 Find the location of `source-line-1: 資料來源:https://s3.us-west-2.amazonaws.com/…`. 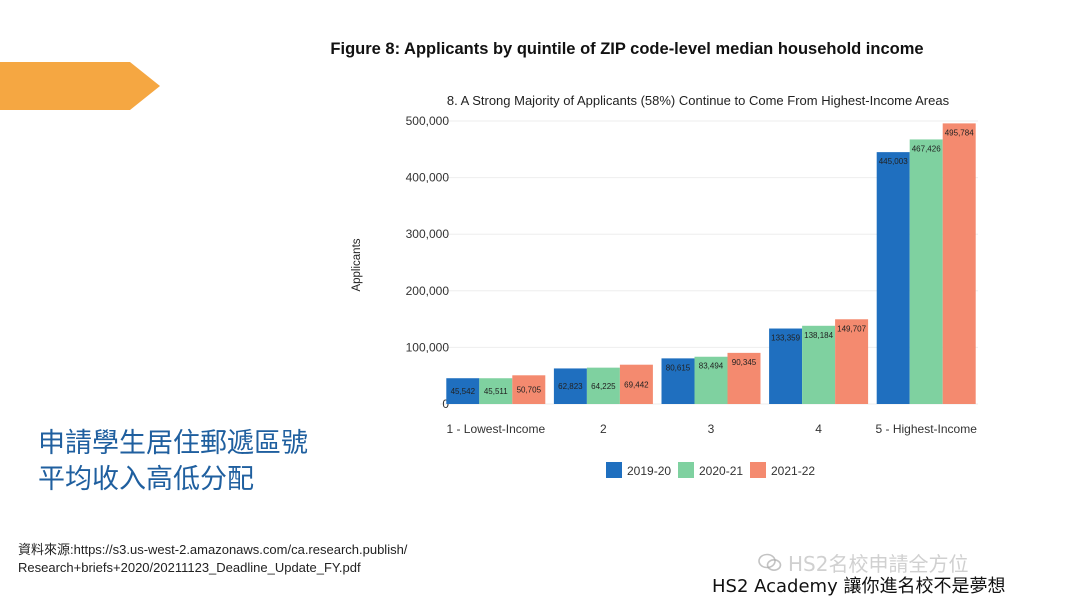

source-line-1: 資料來源:https://s3.us-west-2.amazonaws.com/… is located at coordinates (213, 549).